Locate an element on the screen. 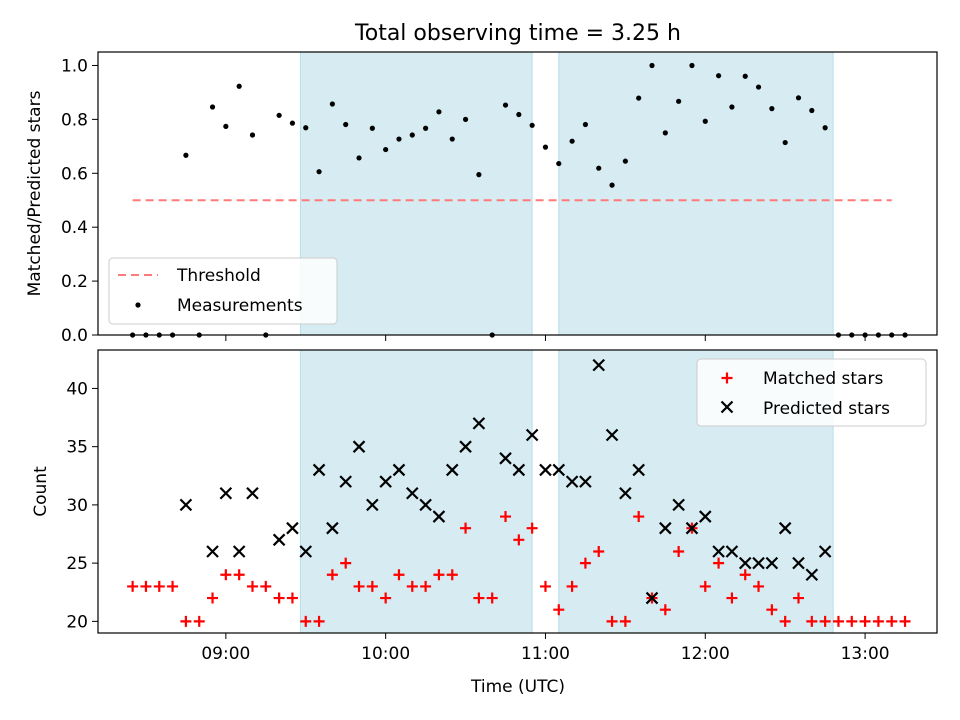  top-x-ticks is located at coordinates (545, 338).